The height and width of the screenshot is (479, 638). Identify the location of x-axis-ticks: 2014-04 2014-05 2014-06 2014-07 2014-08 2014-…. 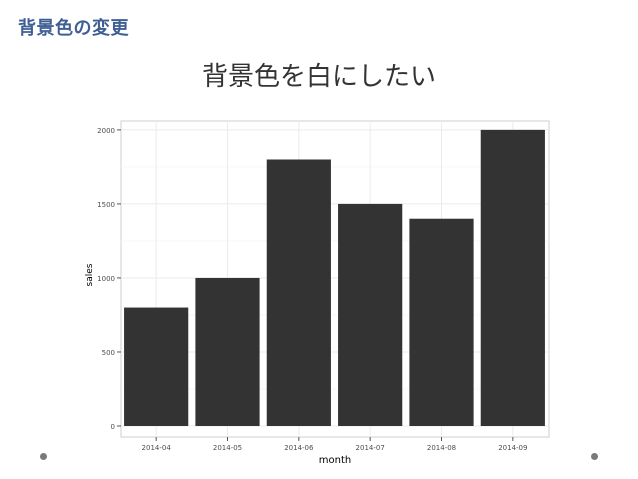
(334, 444).